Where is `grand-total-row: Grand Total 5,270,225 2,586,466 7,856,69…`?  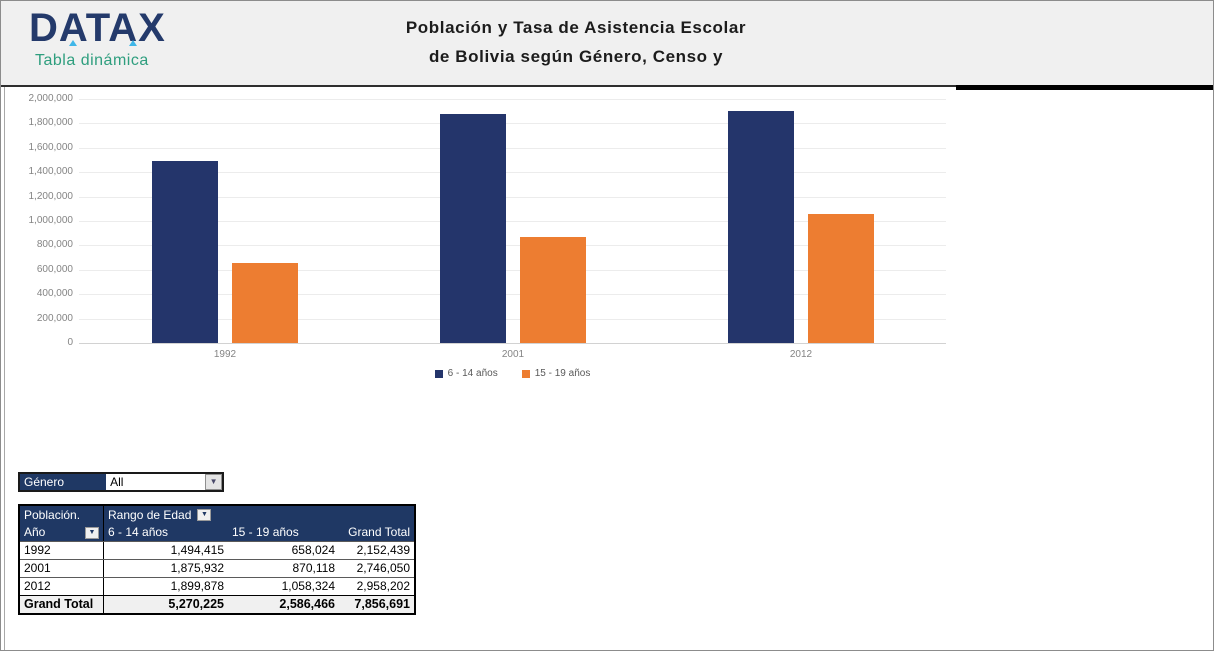 grand-total-row: Grand Total 5,270,225 2,586,466 7,856,69… is located at coordinates (217, 604).